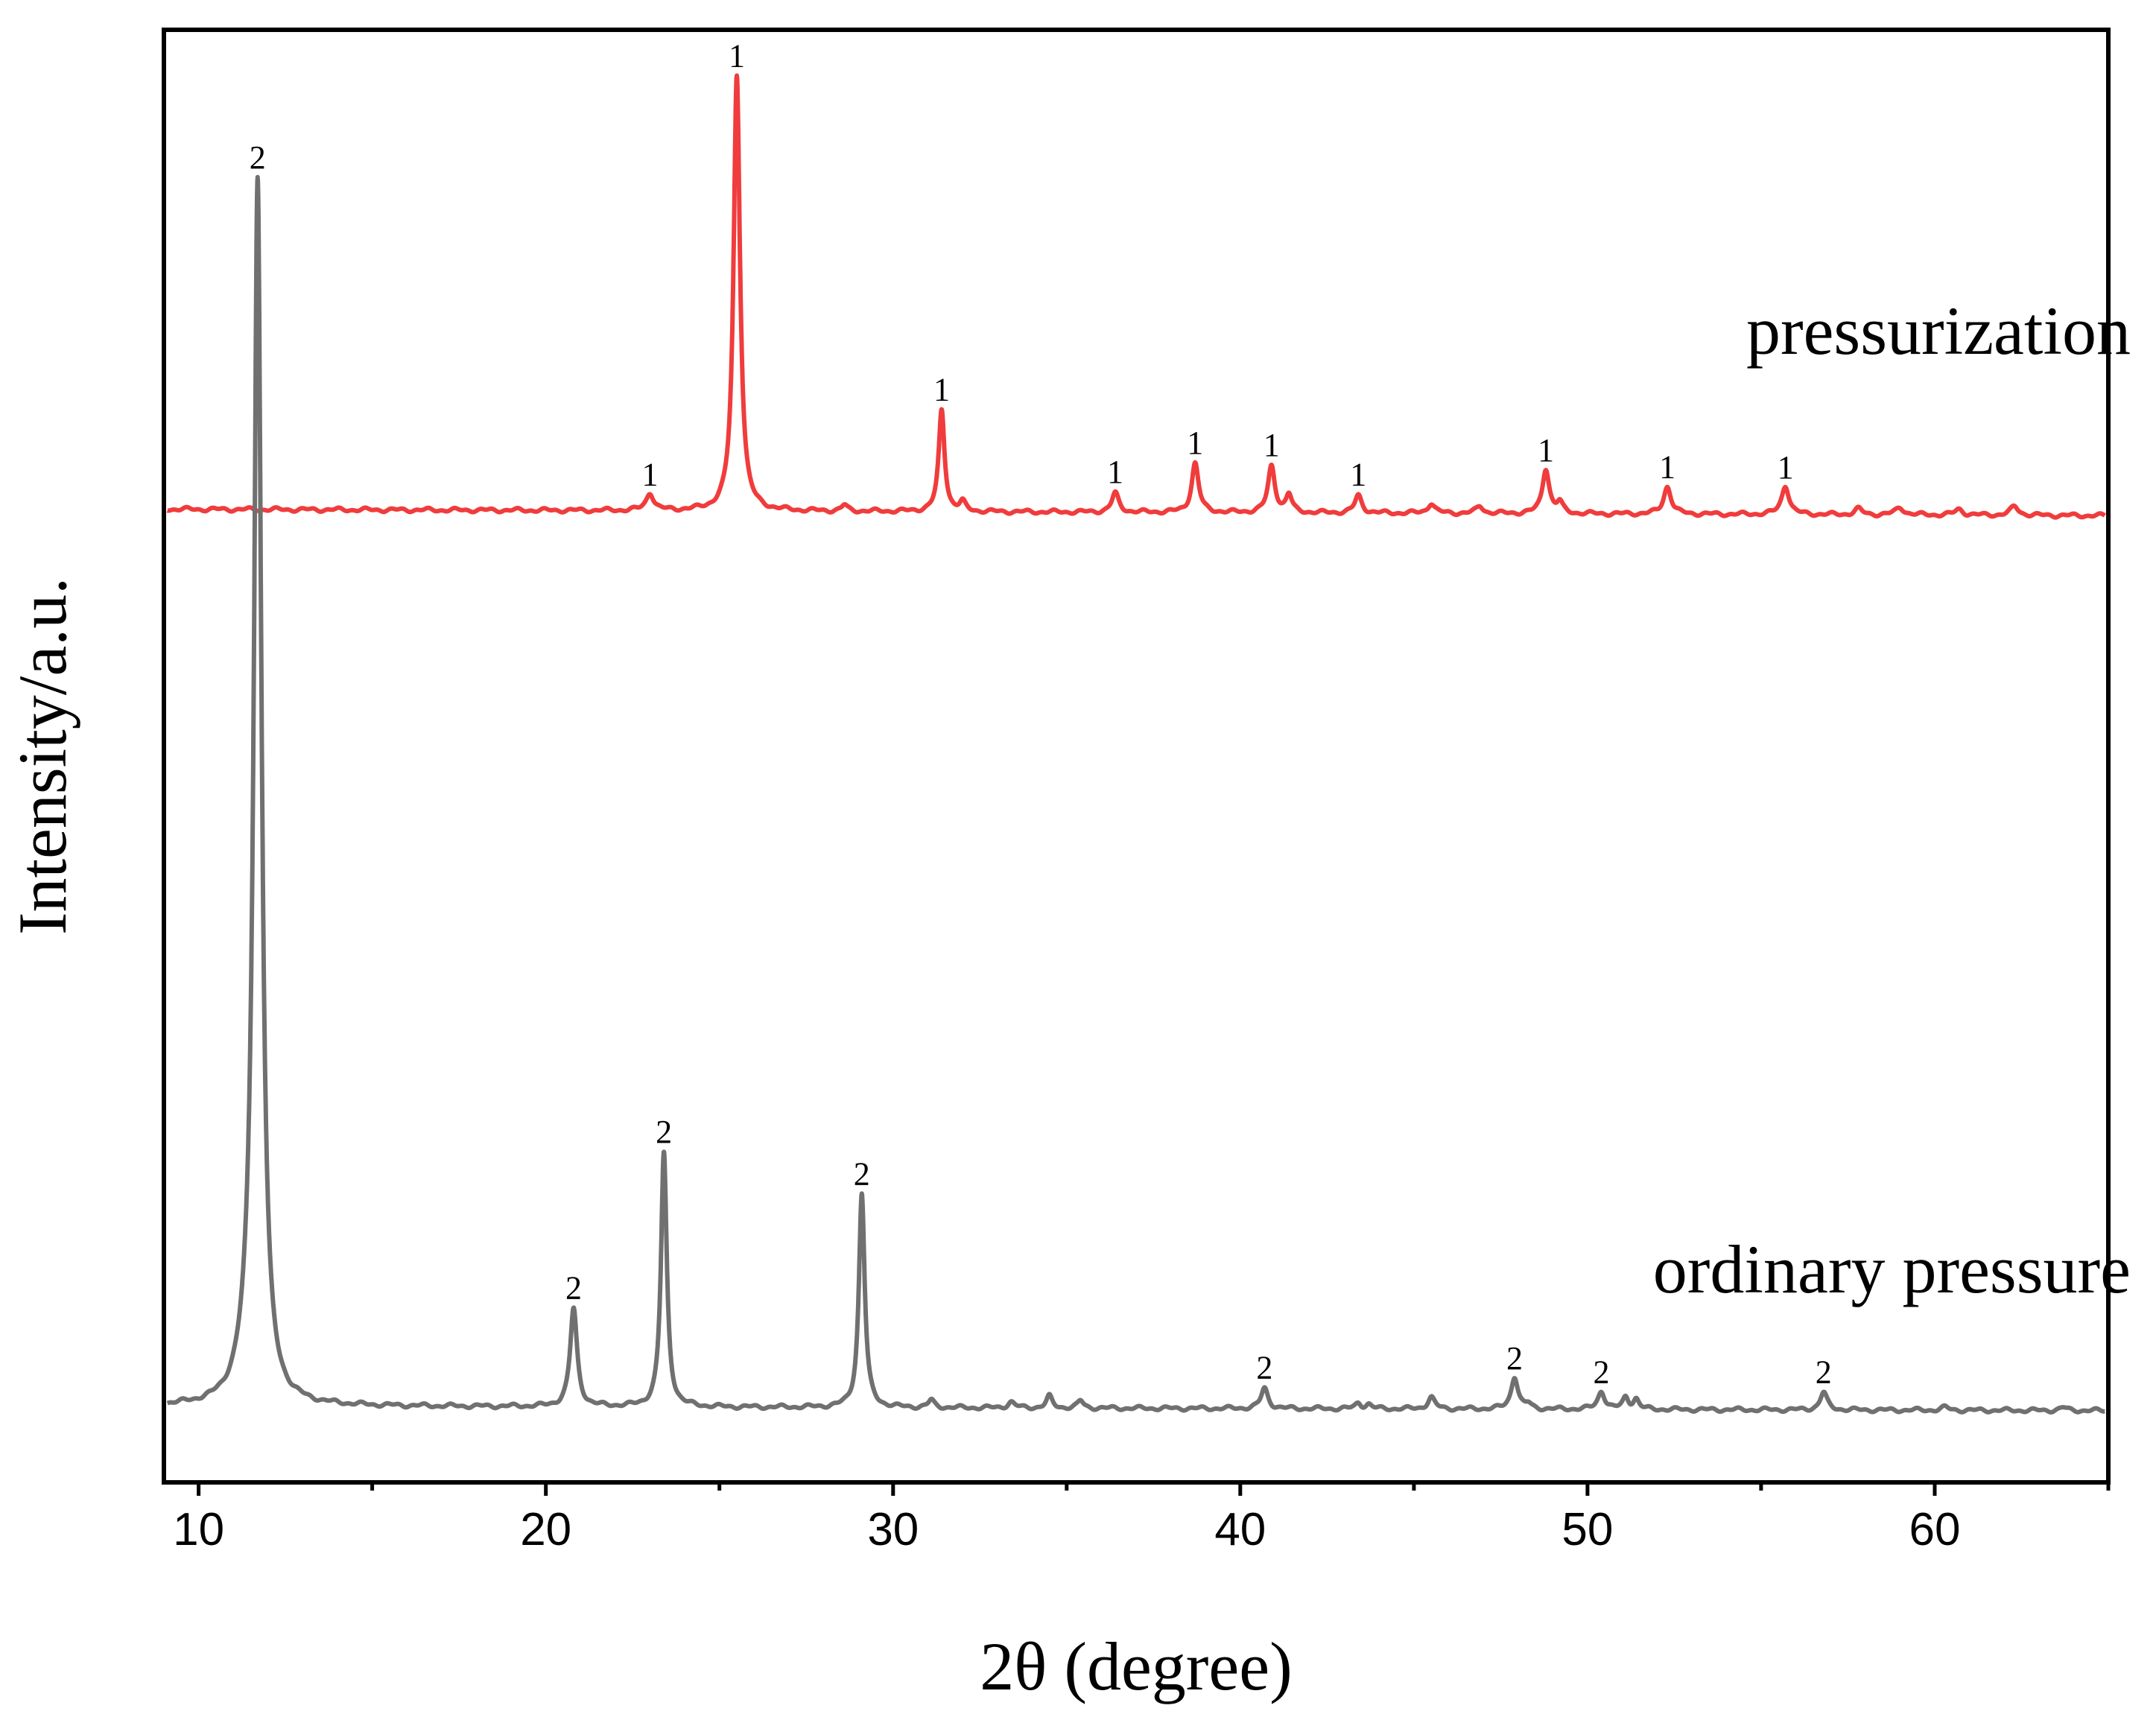 Image resolution: width=2156 pixels, height=1720 pixels. I want to click on x-tick-label: 10, so click(199, 1529).